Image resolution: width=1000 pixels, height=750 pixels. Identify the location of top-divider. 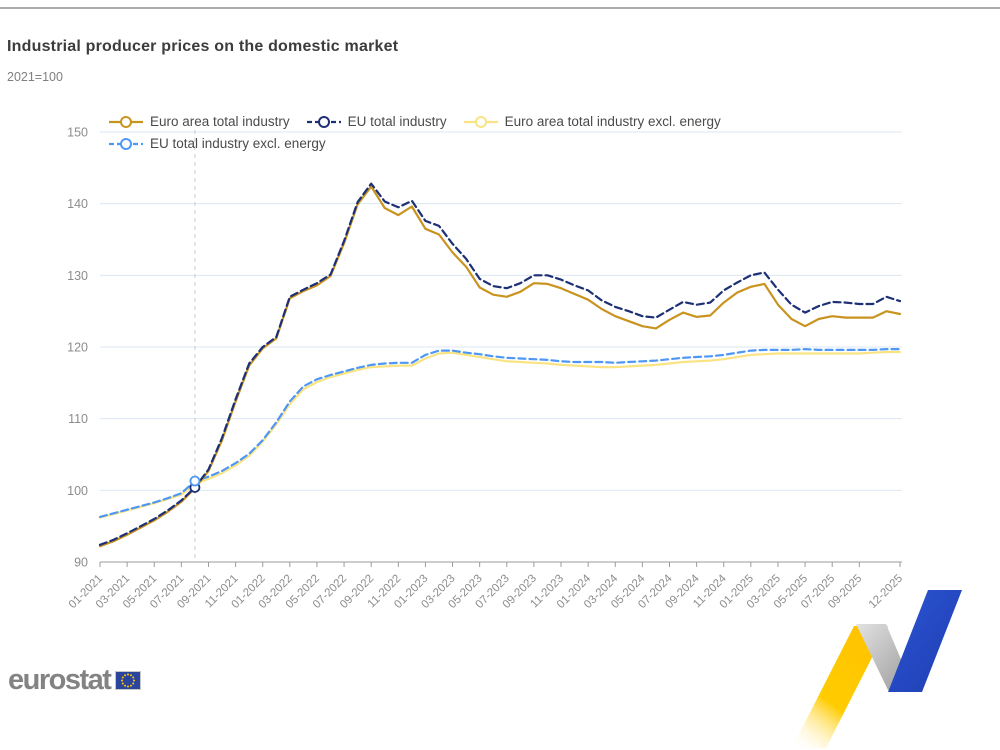
(500, 8).